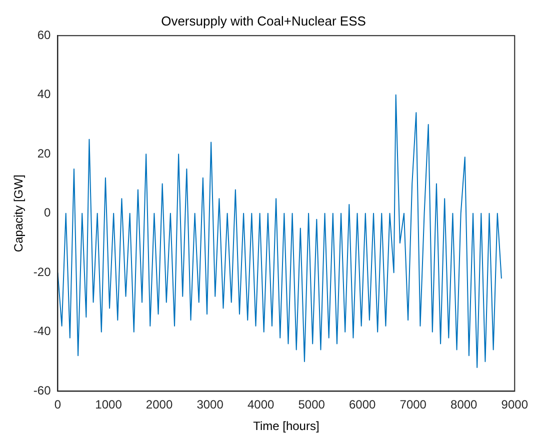 This screenshot has width=539, height=446. Describe the element at coordinates (58, 405) in the screenshot. I see `x-tick-label: 0` at that location.